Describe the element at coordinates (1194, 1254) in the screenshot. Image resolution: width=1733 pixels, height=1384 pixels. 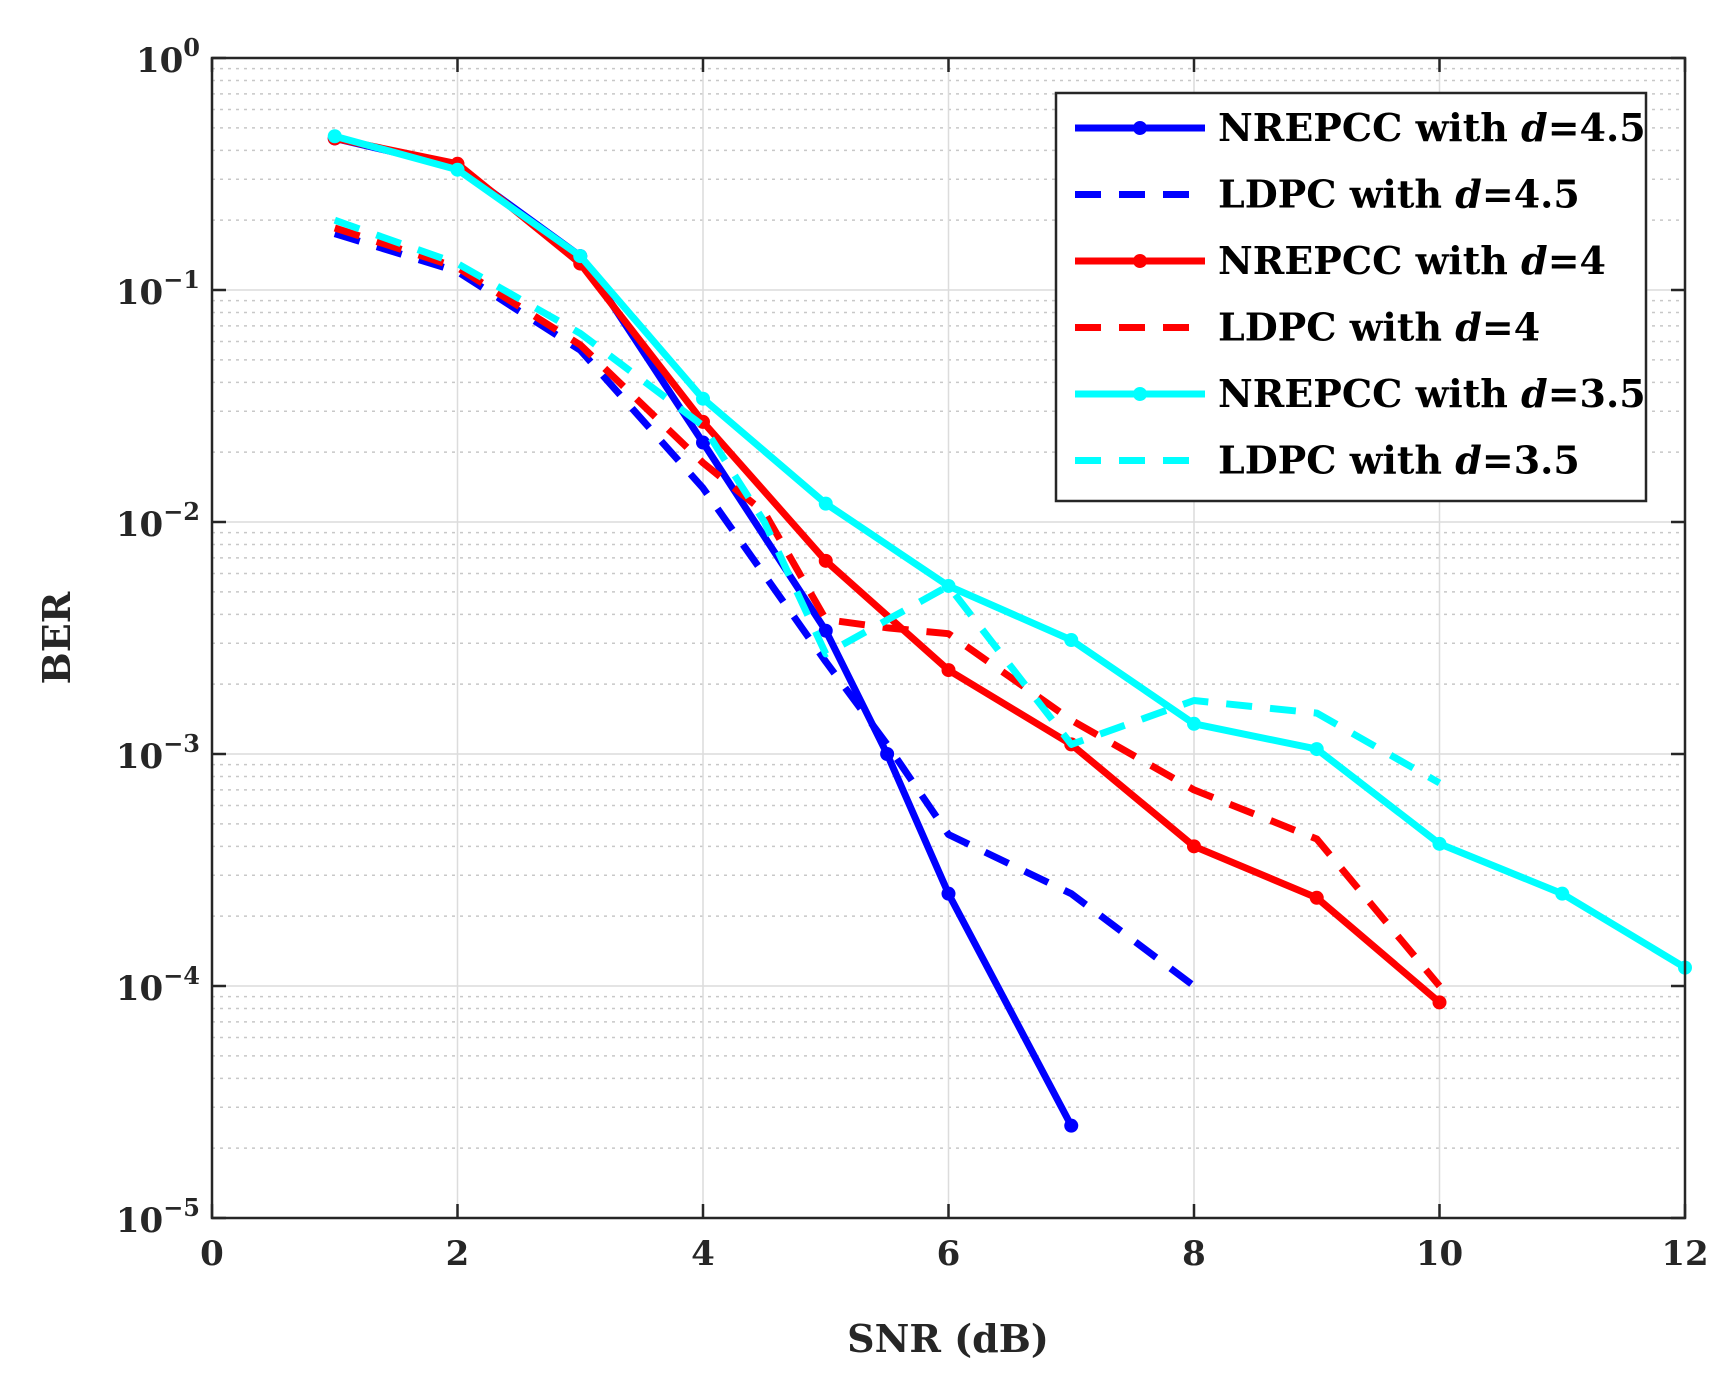
I see `x-tick-label: 8` at that location.